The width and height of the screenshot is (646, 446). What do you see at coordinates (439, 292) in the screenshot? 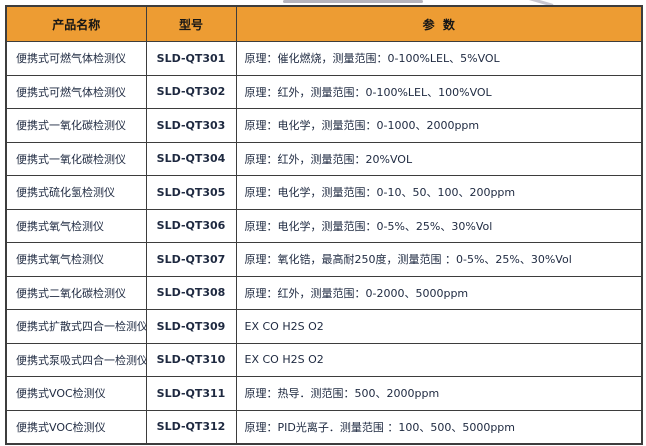
I see `params-cell: 原理：红外，测量范围：0-2000、5000ppm` at bounding box center [439, 292].